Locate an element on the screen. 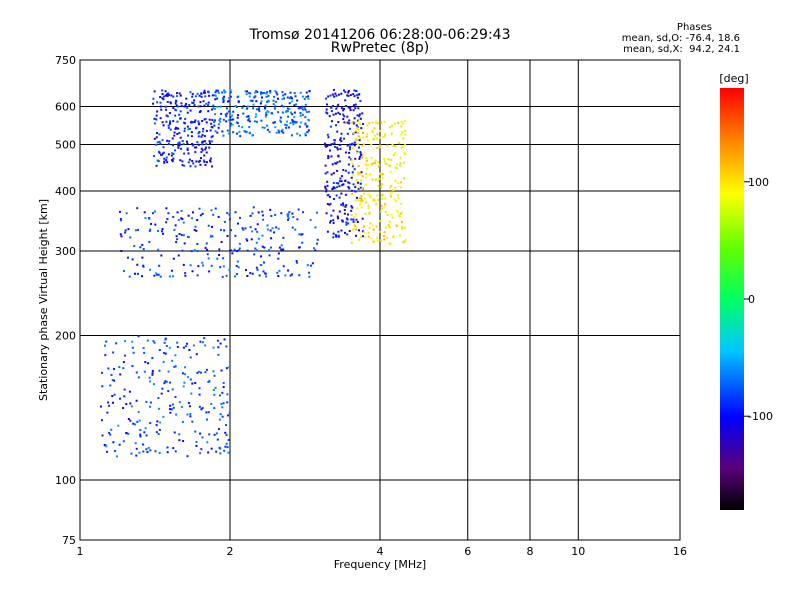  colorbar-tick-label: -100 is located at coordinates (760, 416).